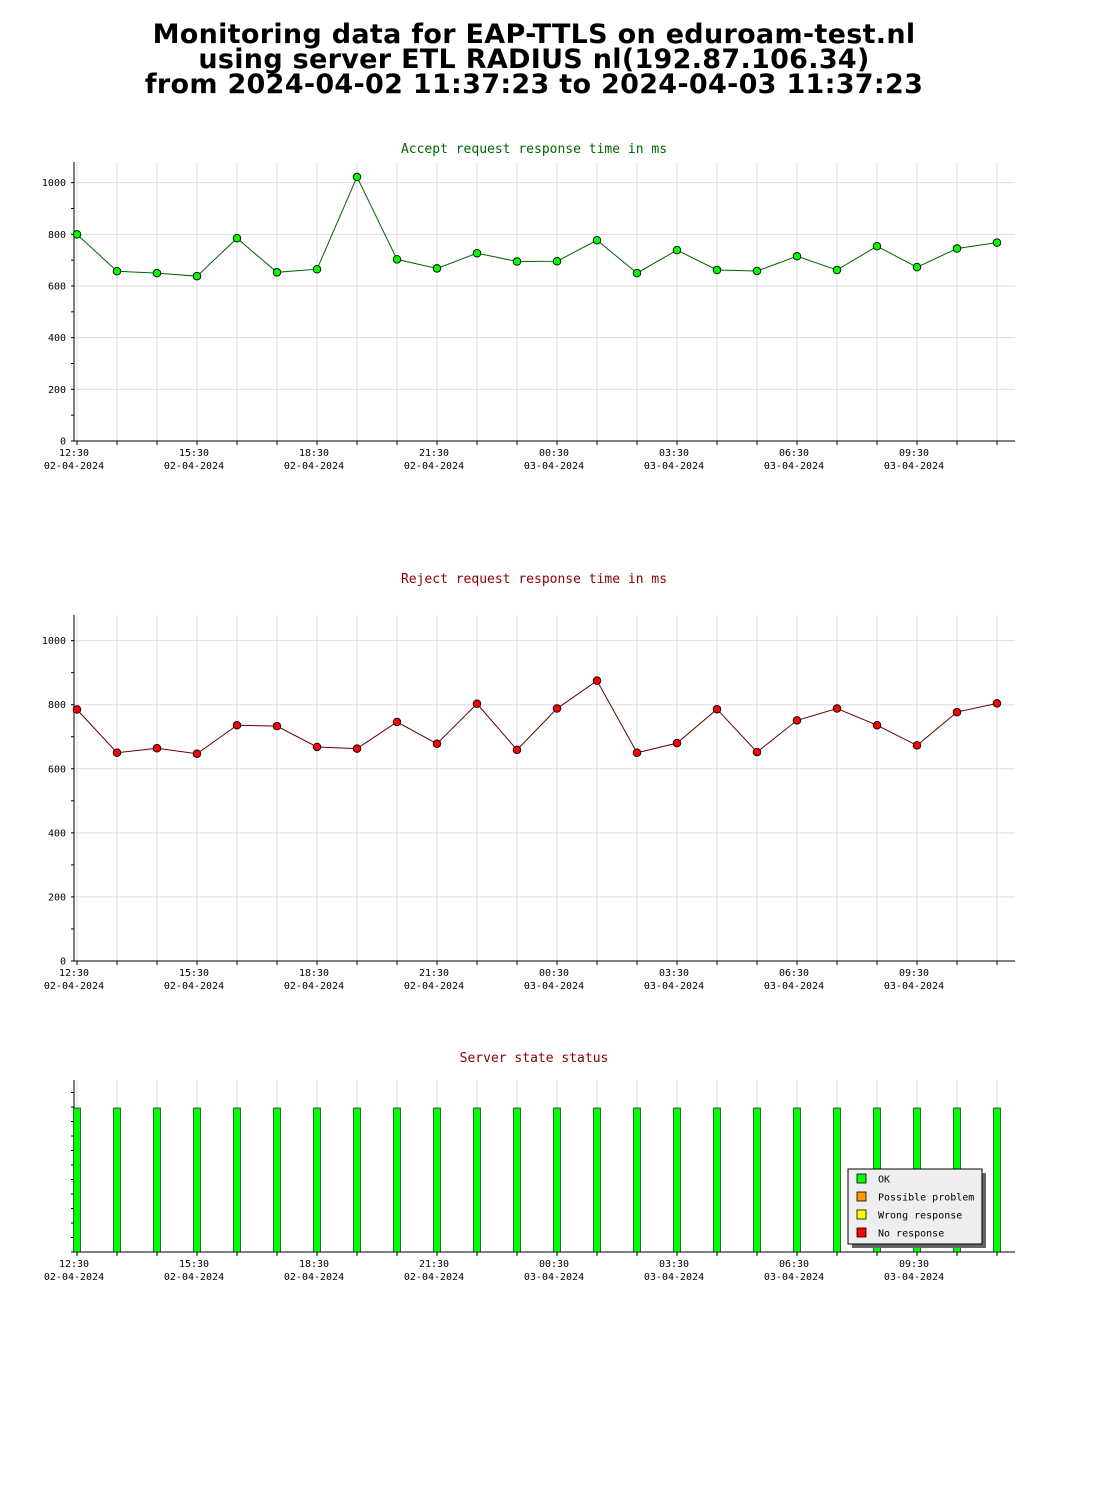  Describe the element at coordinates (884, 1180) in the screenshot. I see `legend-label: OK` at that location.